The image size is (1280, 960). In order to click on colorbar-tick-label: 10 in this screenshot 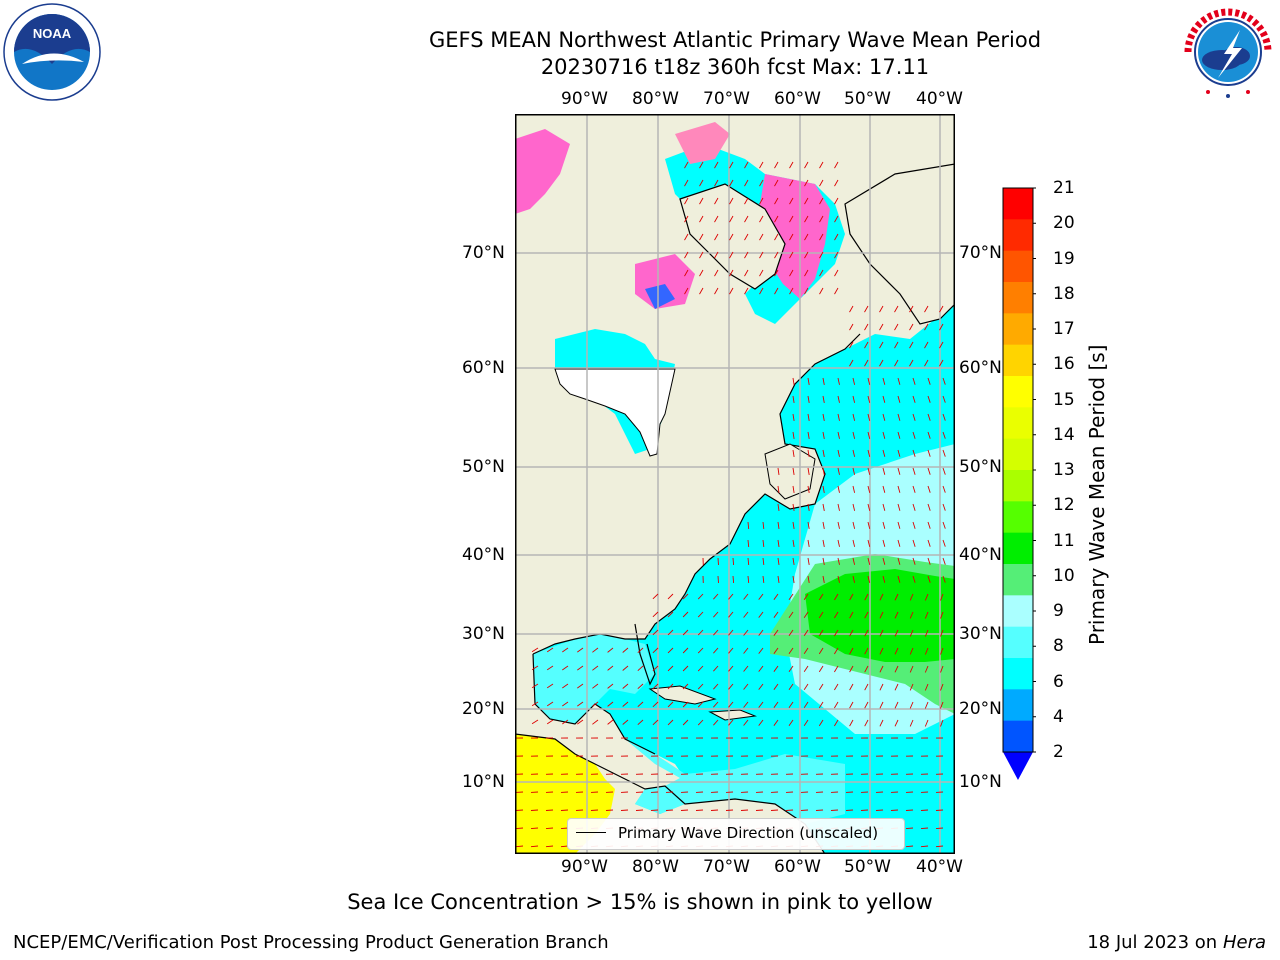, I will do `click(1064, 575)`.